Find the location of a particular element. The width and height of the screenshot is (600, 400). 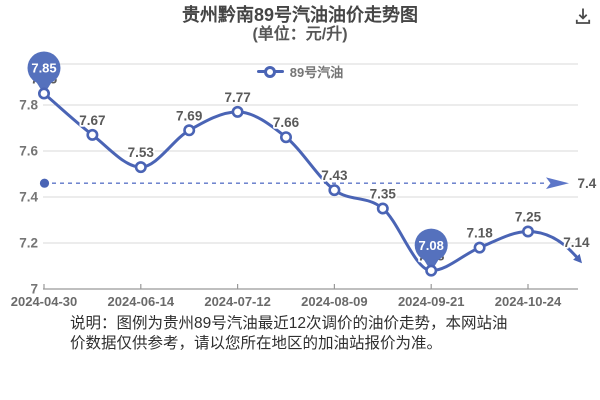

data-point-label: 7.67 is located at coordinates (92, 120).